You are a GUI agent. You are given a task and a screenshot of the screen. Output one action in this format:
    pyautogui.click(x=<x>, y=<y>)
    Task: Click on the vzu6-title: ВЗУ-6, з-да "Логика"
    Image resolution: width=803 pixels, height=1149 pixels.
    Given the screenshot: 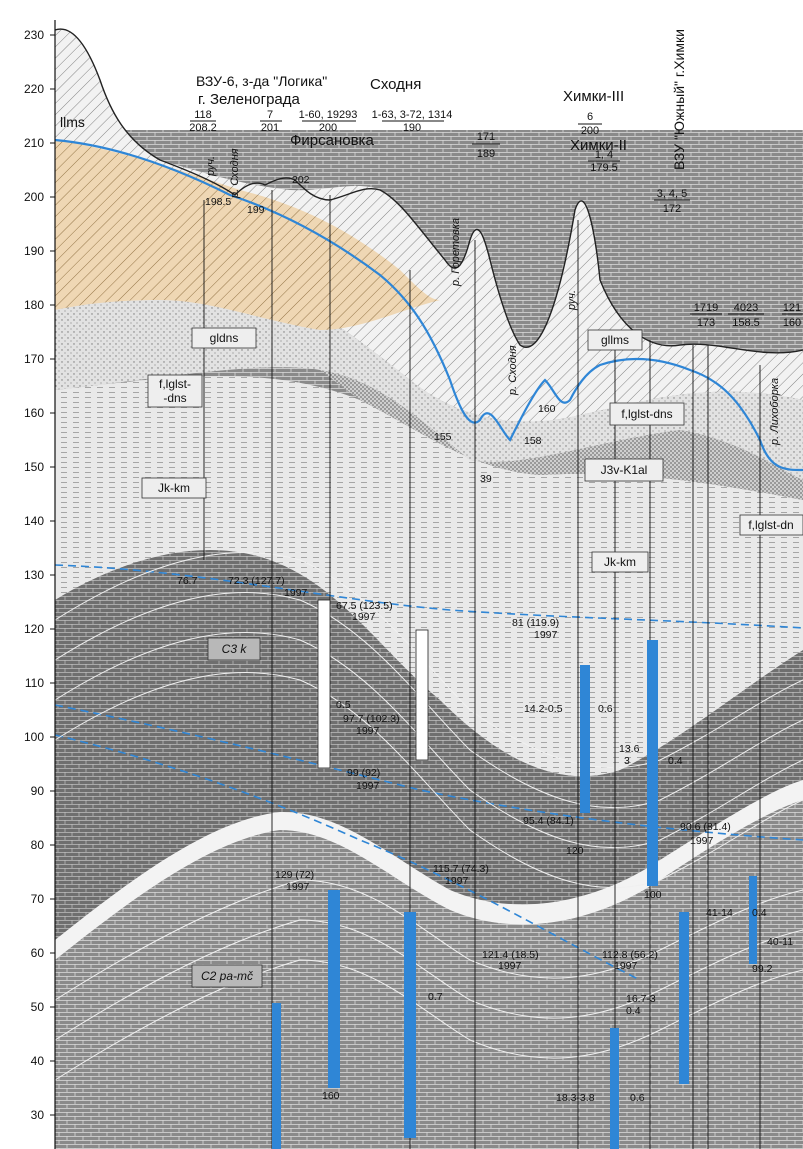 What is the action you would take?
    pyautogui.click(x=261, y=81)
    